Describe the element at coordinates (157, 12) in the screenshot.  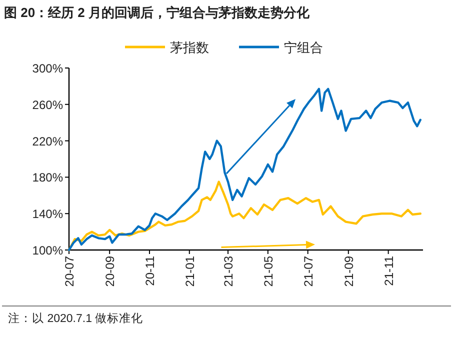
I see `chart-title: 图 20：经历 2 月的回调后，宁组合与茅指数走势分化` at that location.